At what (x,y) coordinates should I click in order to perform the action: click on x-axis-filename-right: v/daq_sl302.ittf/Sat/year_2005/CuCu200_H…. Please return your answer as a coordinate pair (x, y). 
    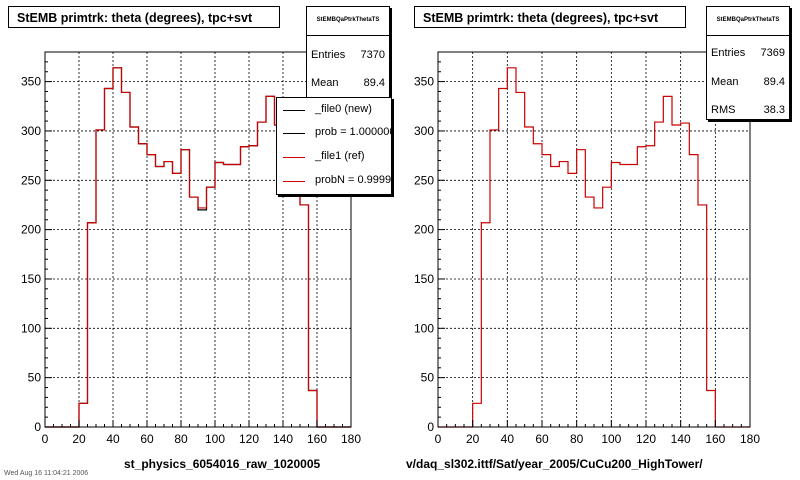
    Looking at the image, I should click on (554, 464).